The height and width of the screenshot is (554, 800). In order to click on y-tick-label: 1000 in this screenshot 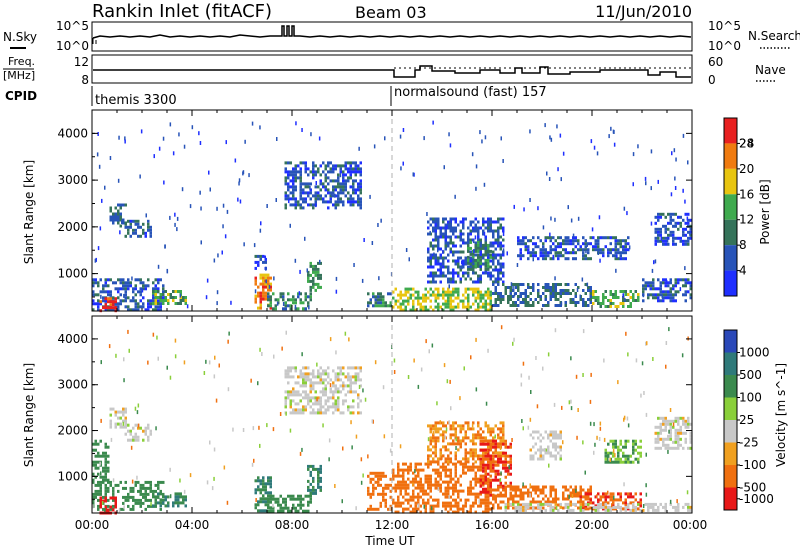, I will do `click(72, 476)`.